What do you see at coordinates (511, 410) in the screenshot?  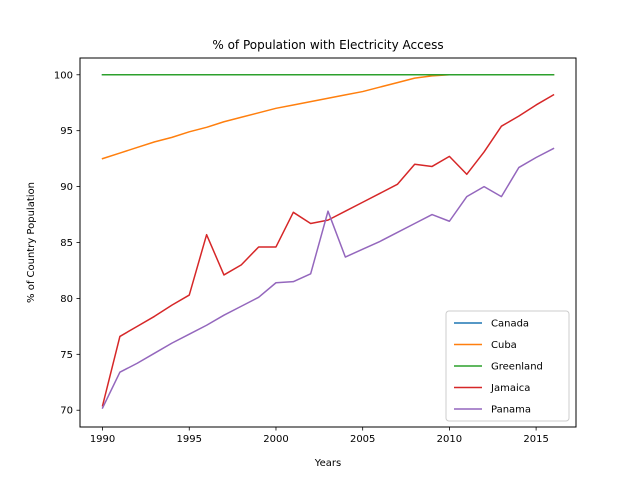 I see `legend-label-panama: Panama` at bounding box center [511, 410].